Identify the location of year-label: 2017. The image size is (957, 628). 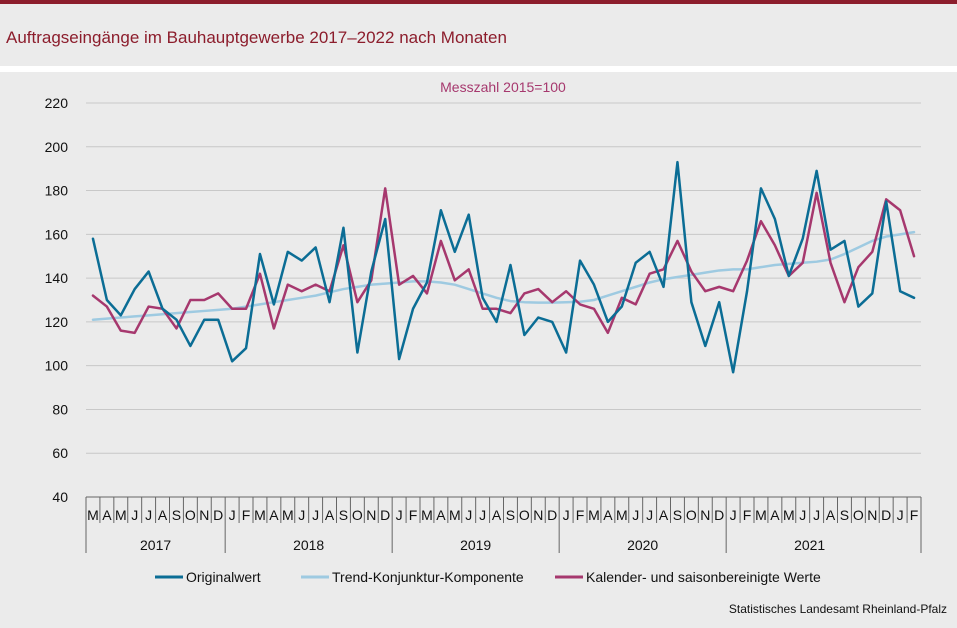
(155, 545).